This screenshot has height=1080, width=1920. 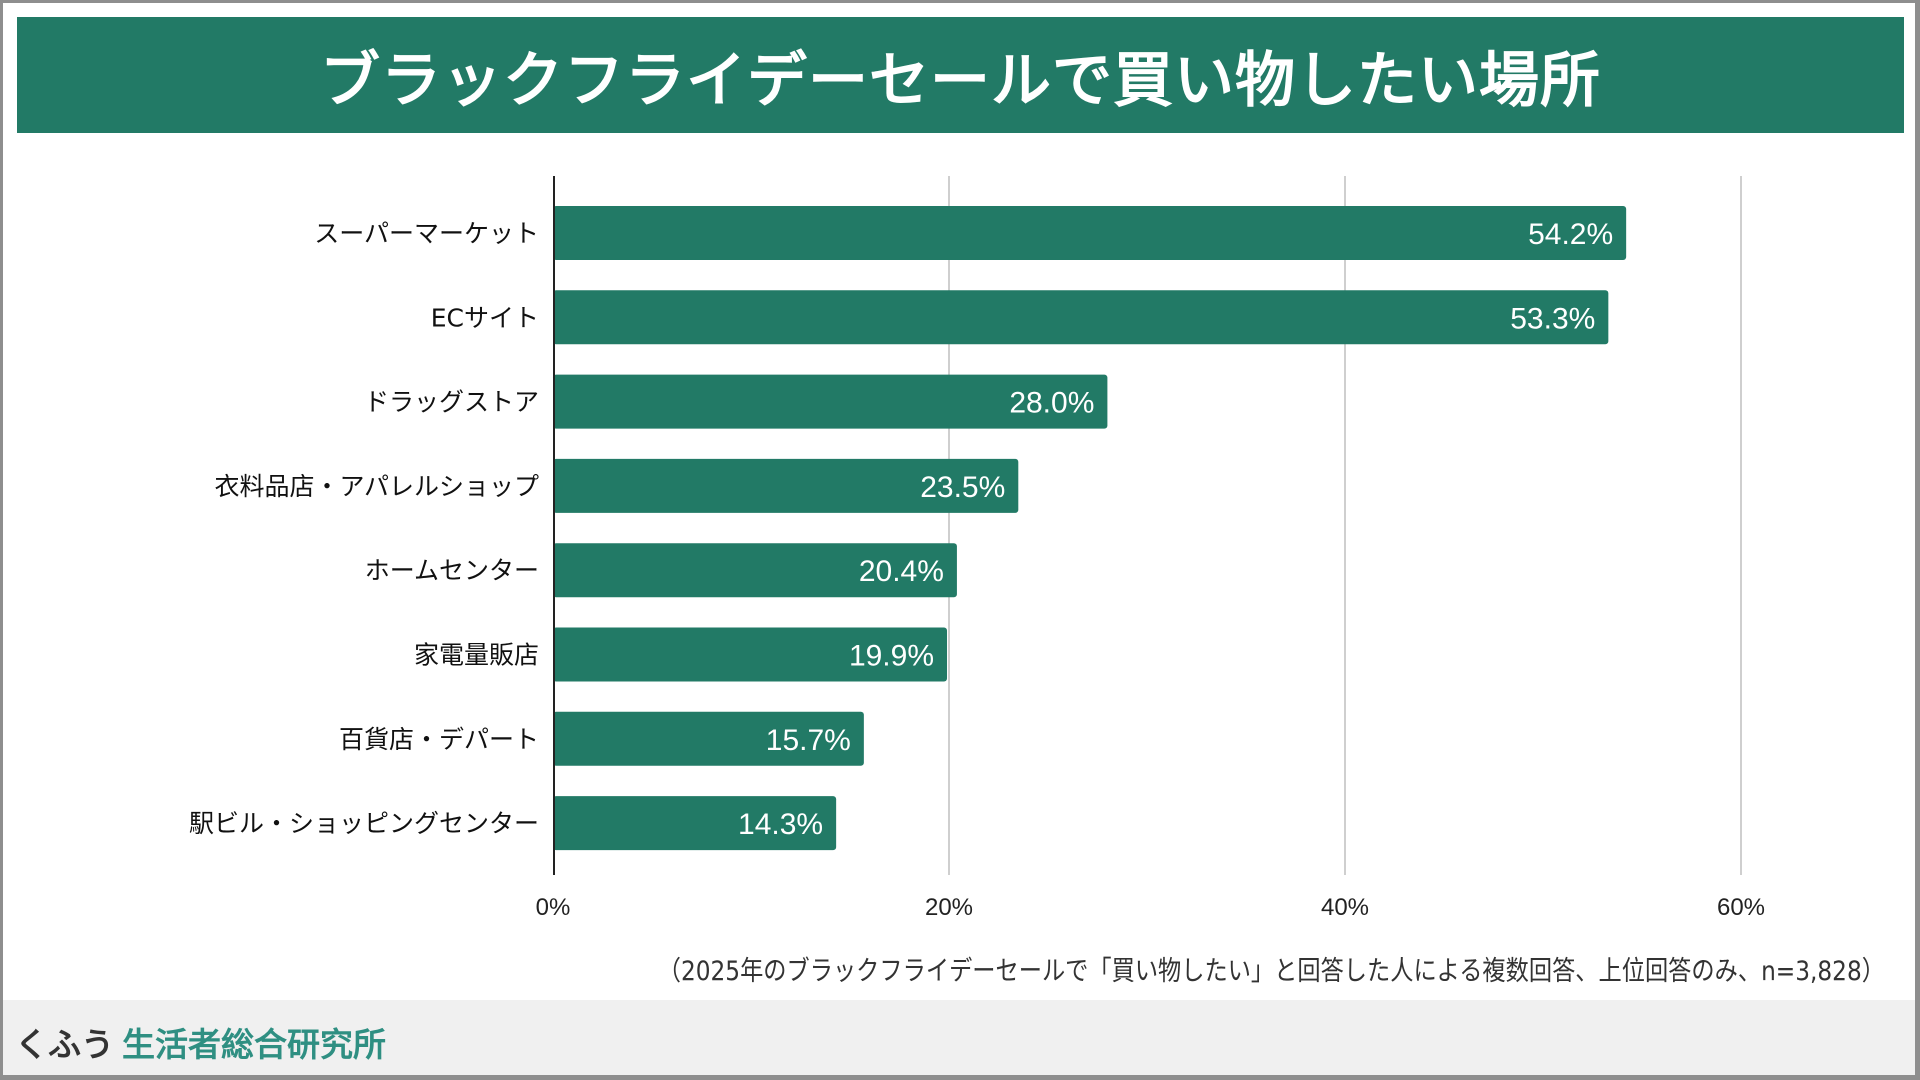 I want to click on title-bar: ブラックフライデーセールで買い物したい場所, so click(x=960, y=75).